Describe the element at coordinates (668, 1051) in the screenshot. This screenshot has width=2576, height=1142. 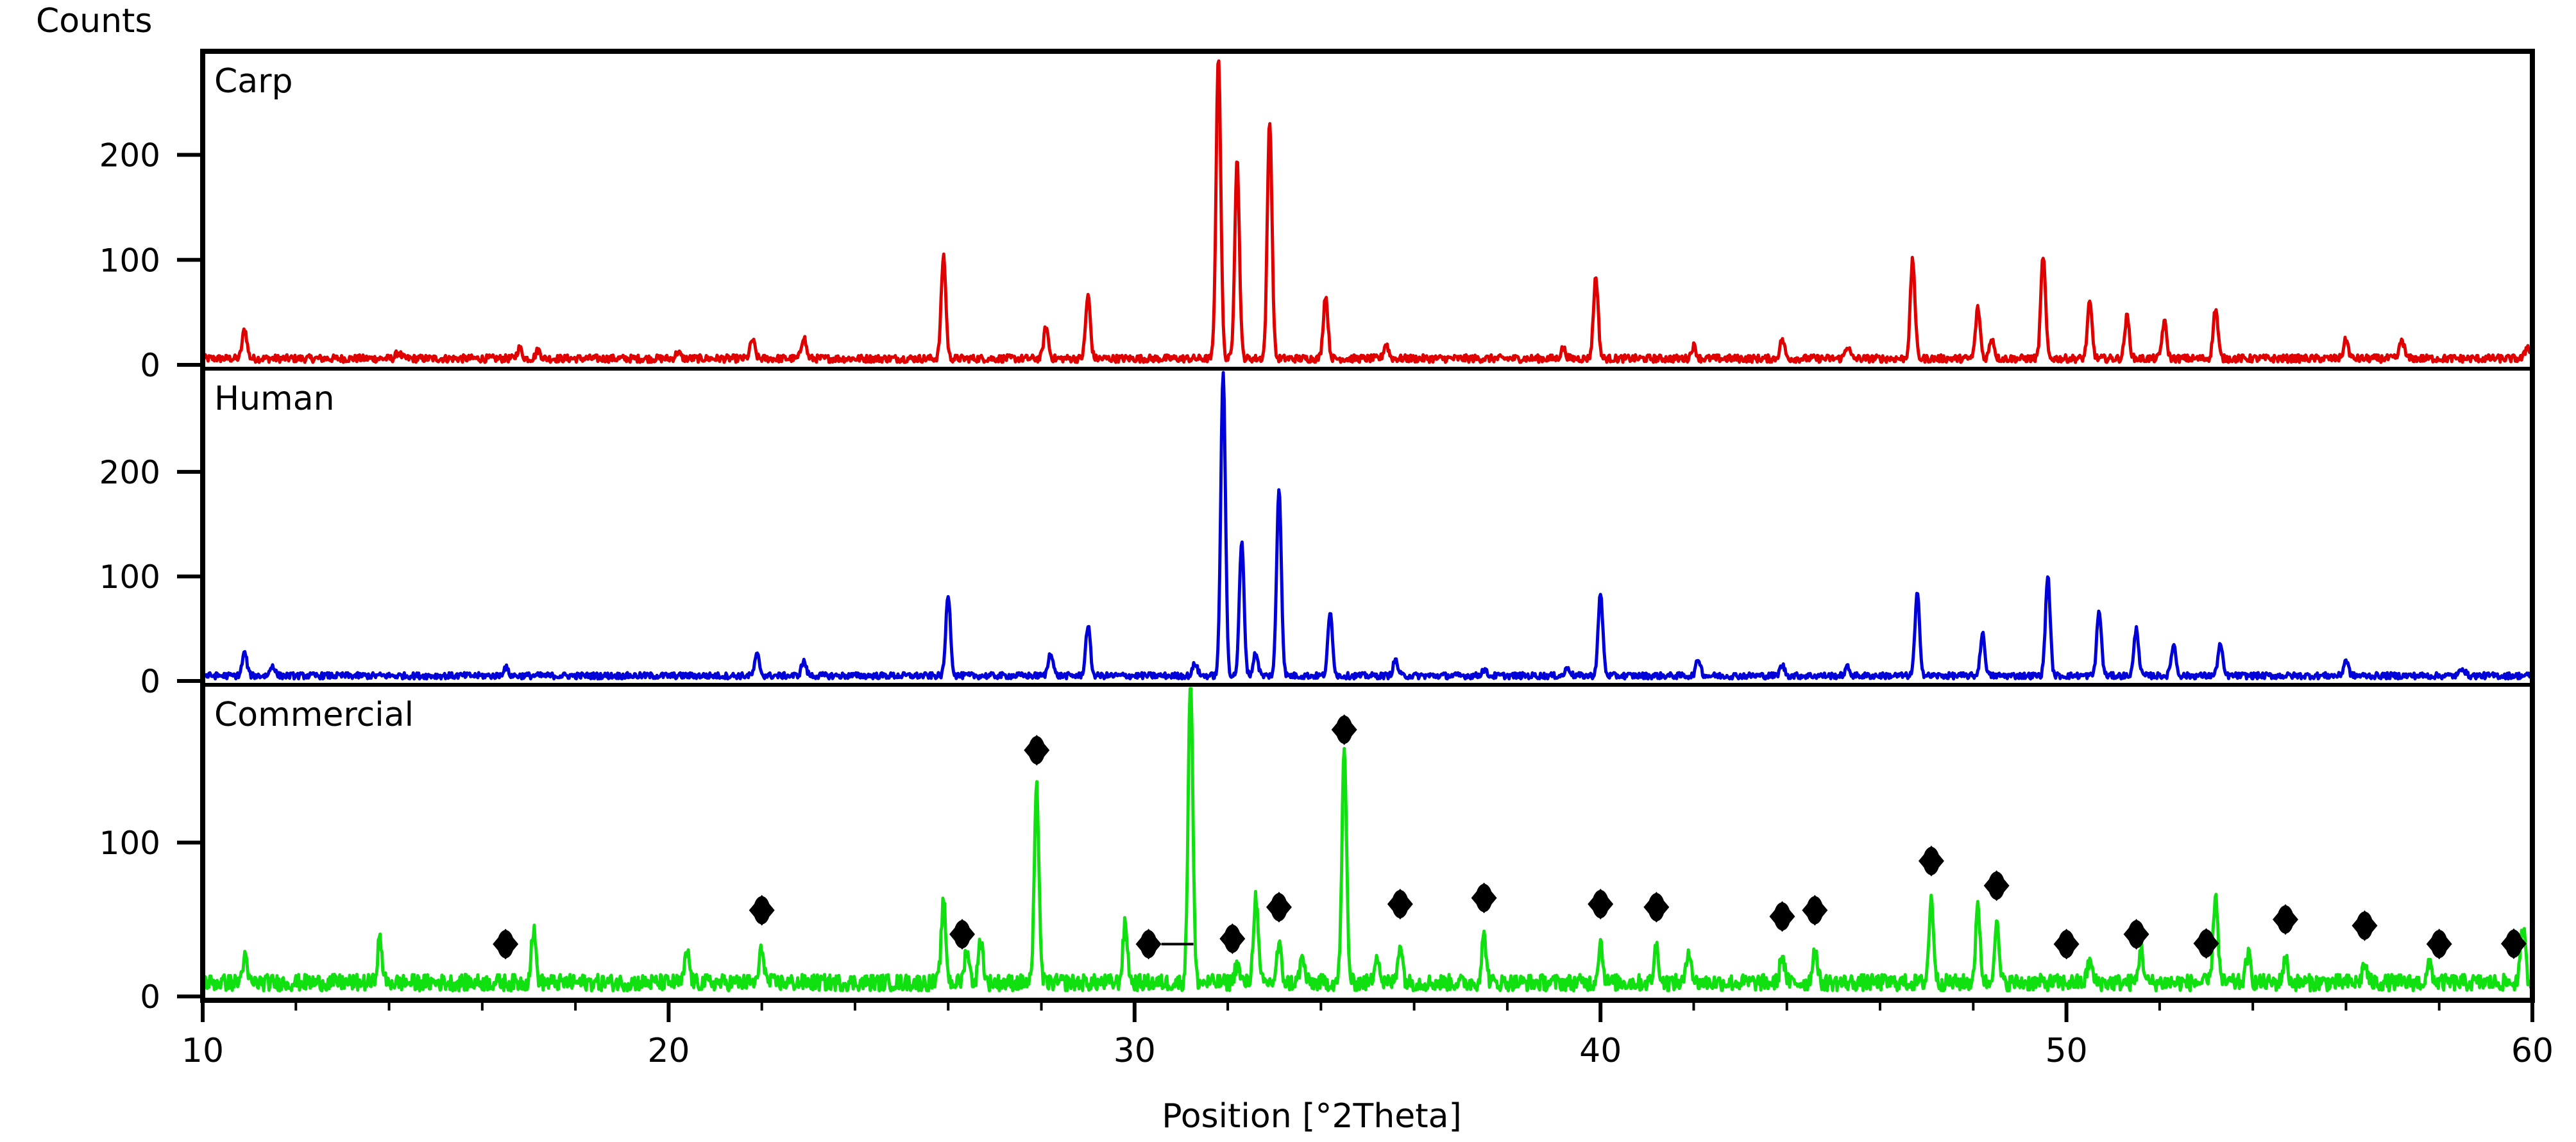
I see `x-tick-label: 20` at that location.